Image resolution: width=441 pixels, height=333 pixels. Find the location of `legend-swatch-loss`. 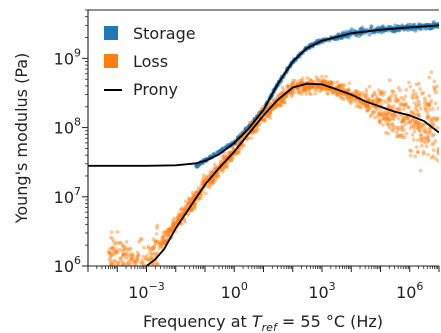

legend-swatch-loss is located at coordinates (111, 61).